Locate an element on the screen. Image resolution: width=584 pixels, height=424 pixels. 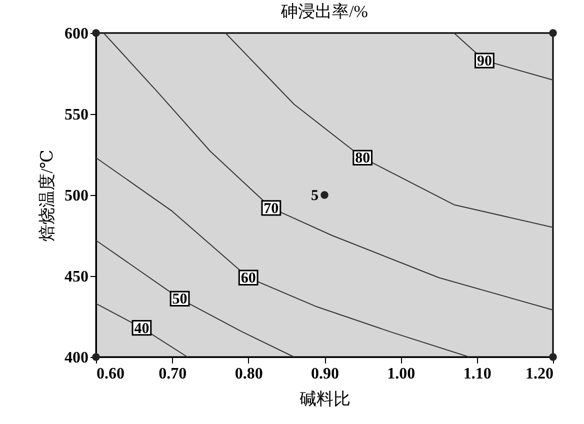
series-label: 50 is located at coordinates (180, 300).